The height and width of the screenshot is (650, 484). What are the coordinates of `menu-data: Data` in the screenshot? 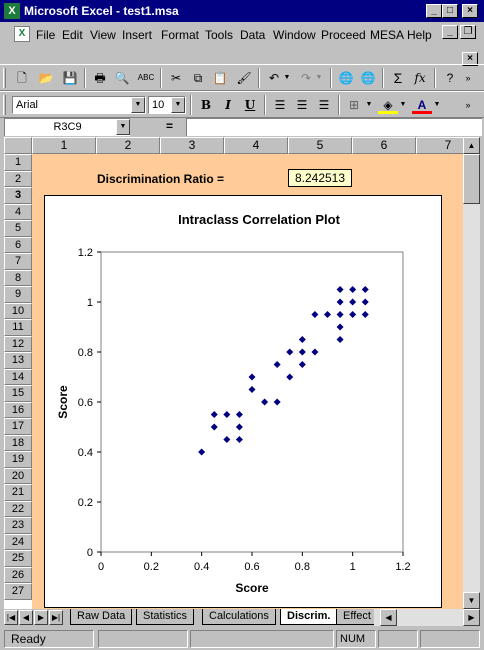 It's located at (253, 35).